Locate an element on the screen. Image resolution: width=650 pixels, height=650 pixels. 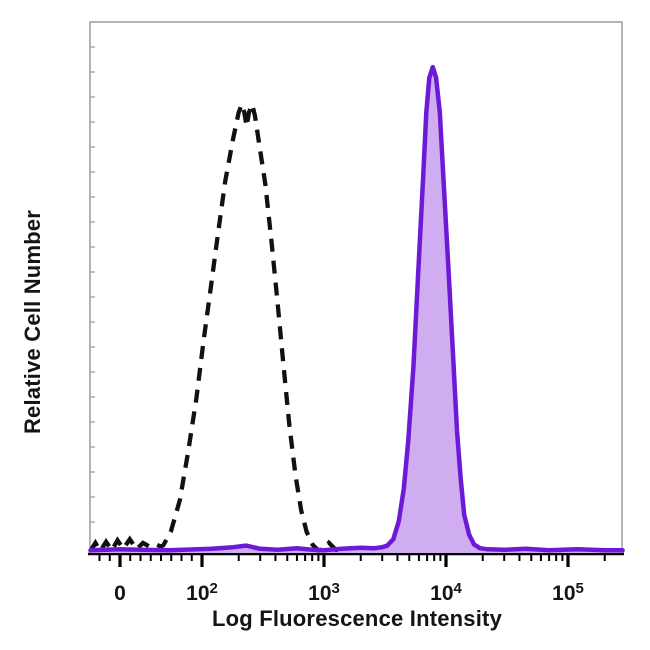
x-tick-label: 10² is located at coordinates (202, 592).